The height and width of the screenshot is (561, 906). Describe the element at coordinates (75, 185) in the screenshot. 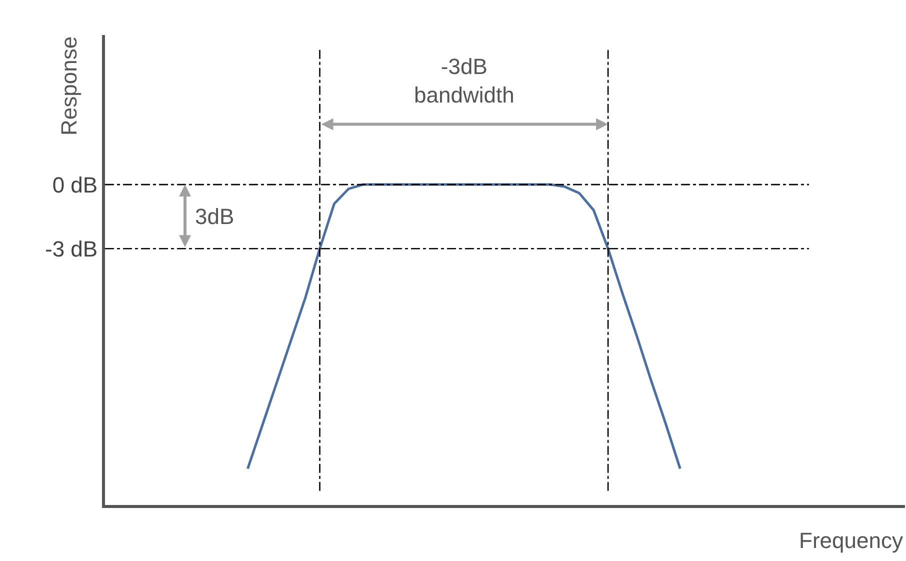

I see `y-tick-label: 0 dB` at that location.